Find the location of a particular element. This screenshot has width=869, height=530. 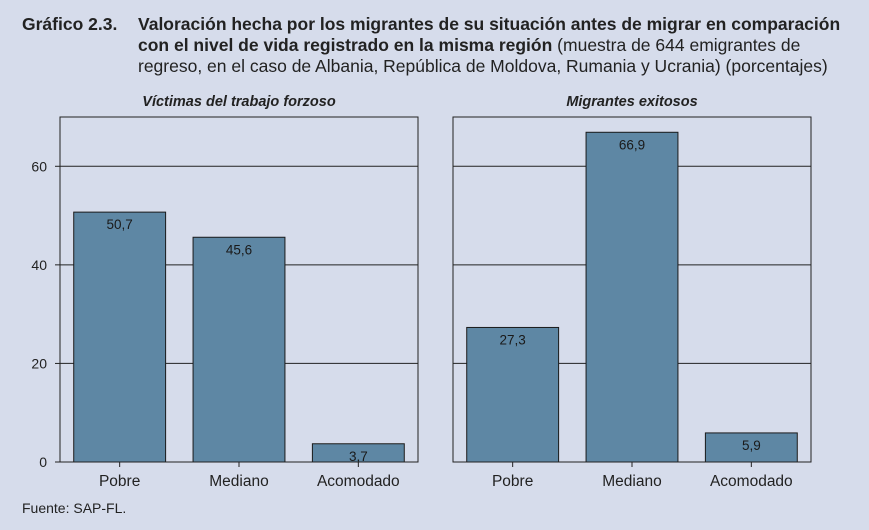

panel-title-migrantes: Migrantes exitosos is located at coordinates (632, 102).